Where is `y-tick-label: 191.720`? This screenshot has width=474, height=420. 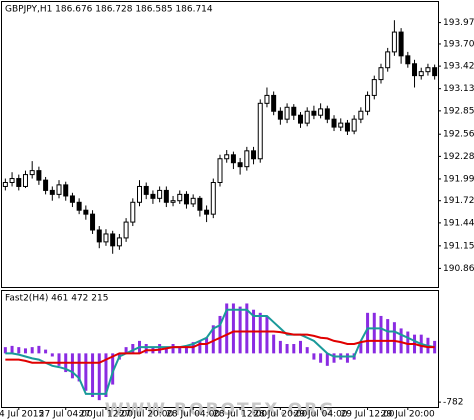 y-tick-label: 191.720 is located at coordinates (458, 201).